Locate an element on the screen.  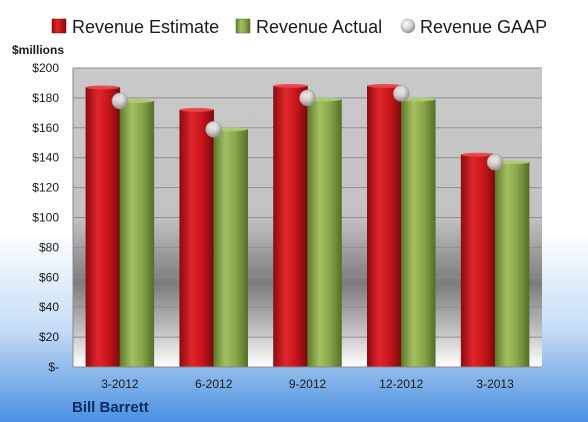
y-tick-label: $20 is located at coordinates (49, 337).